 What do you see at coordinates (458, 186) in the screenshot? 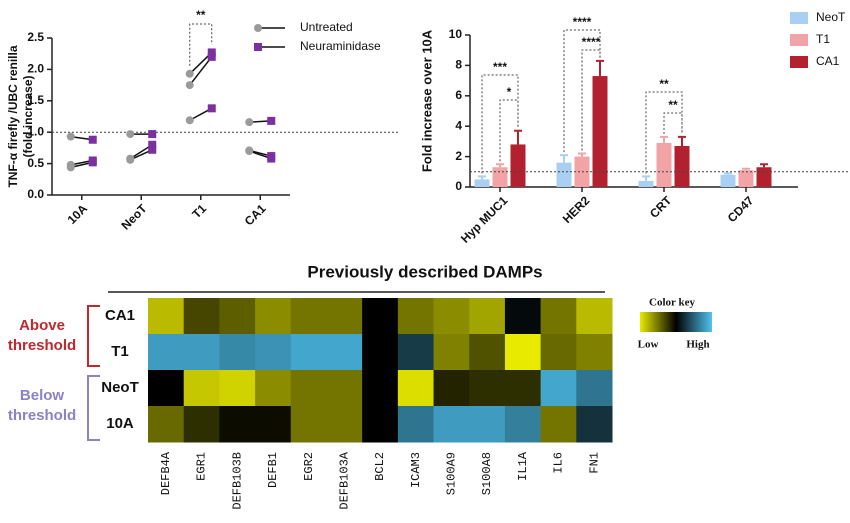
I see `y-tick-label: 0` at bounding box center [458, 186].